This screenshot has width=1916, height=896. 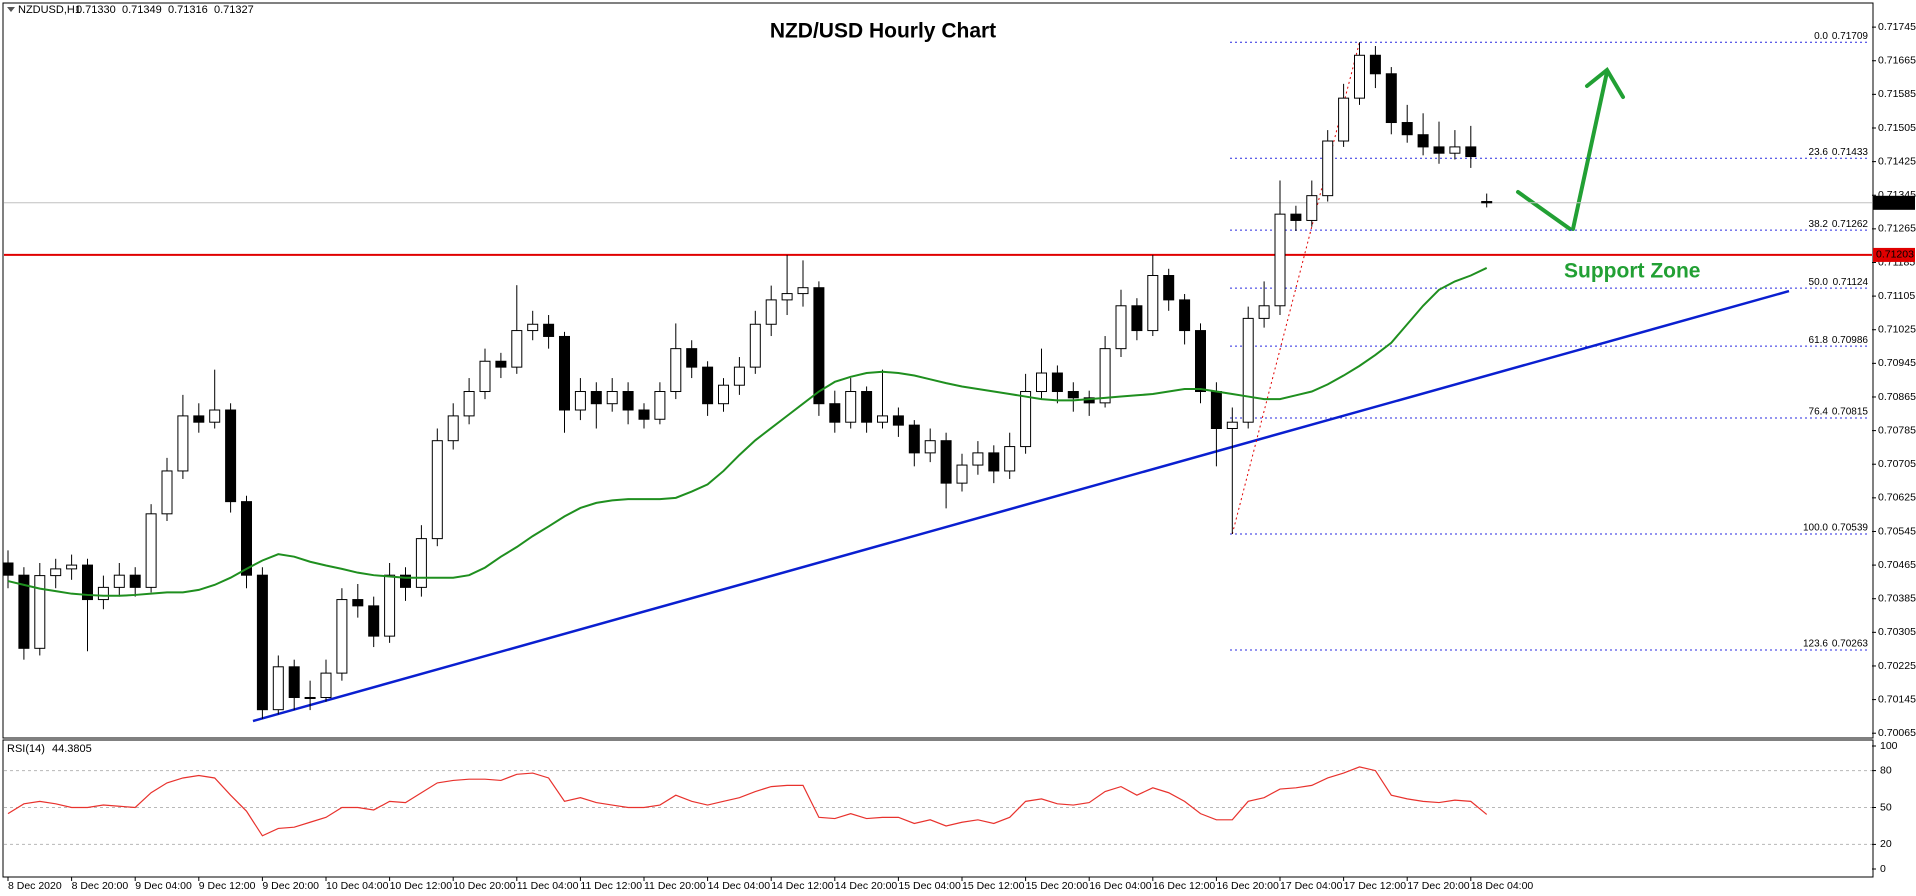 What do you see at coordinates (1897, 27) in the screenshot?
I see `y-tick-label: 0.71745` at bounding box center [1897, 27].